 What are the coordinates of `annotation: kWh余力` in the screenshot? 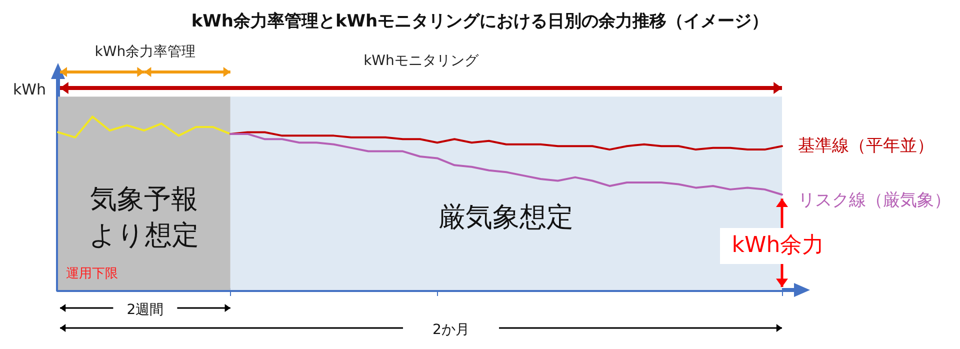 It's located at (778, 245).